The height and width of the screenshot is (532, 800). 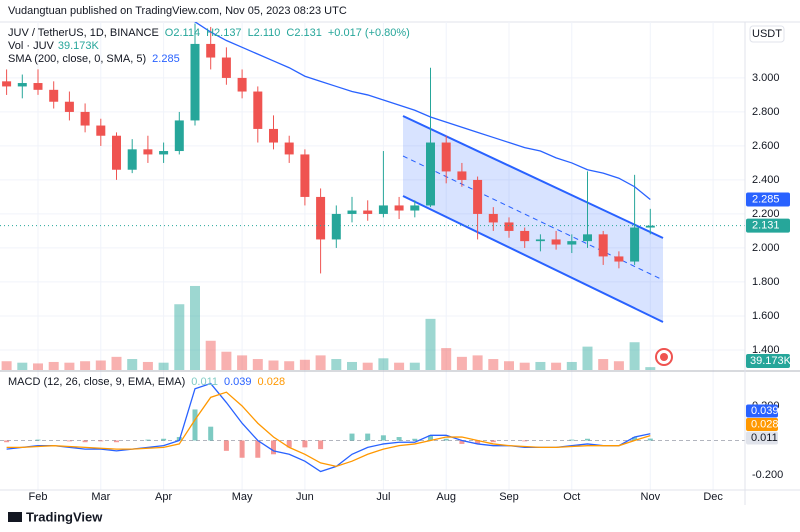 What do you see at coordinates (223, 33) in the screenshot?
I see `legend-high: H2.137` at bounding box center [223, 33].